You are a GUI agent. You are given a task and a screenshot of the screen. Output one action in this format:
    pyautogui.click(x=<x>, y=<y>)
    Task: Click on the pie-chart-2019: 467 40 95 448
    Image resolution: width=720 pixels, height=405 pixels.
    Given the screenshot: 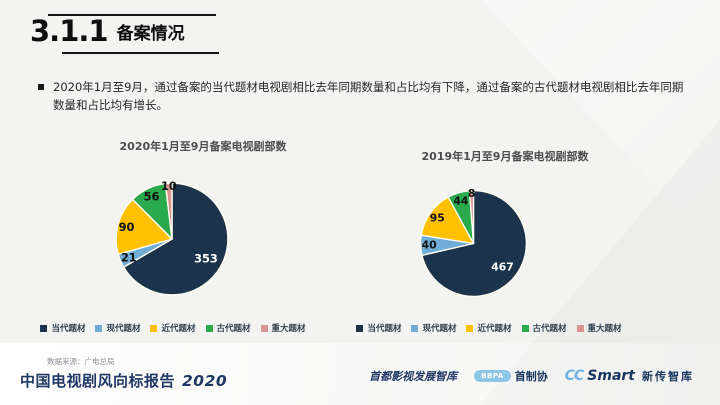 What is the action you would take?
    pyautogui.click(x=473, y=242)
    